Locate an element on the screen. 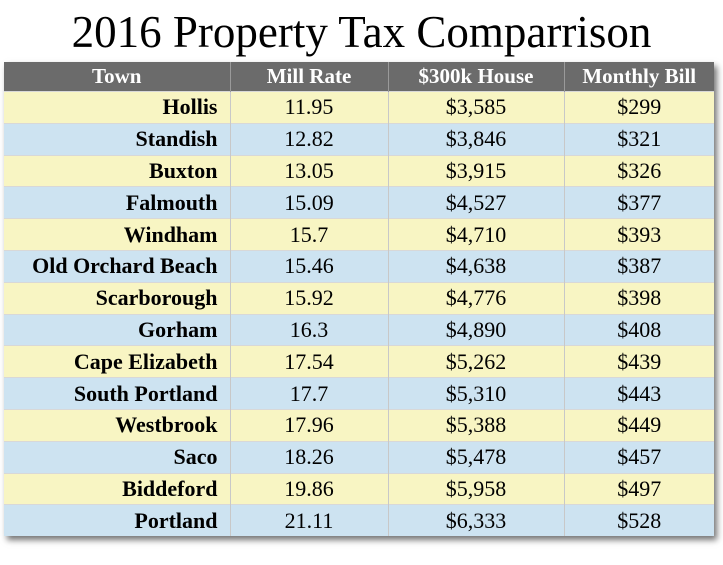 The image size is (723, 565). monthly-bill-cell: $528 is located at coordinates (639, 520).